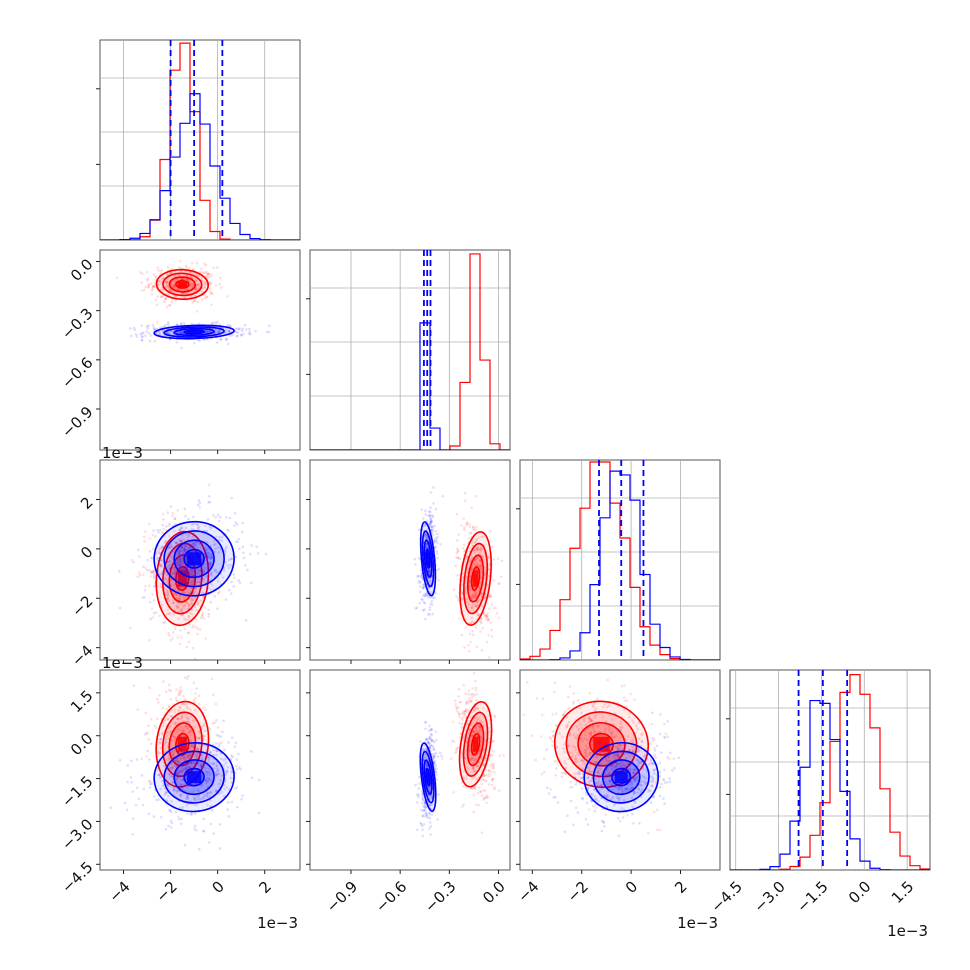  What do you see at coordinates (410, 350) in the screenshot?
I see `panel-frame` at bounding box center [410, 350].